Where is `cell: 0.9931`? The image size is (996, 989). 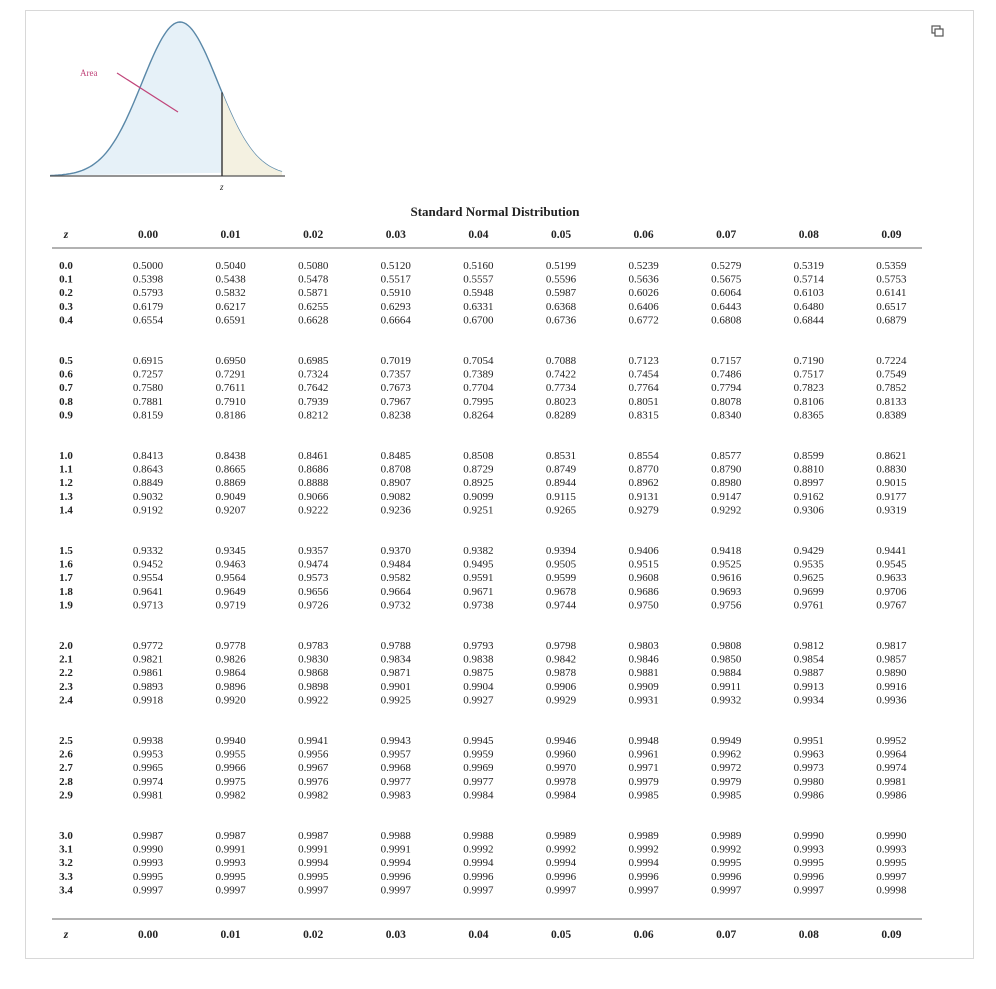 cell: 0.9931 is located at coordinates (643, 700).